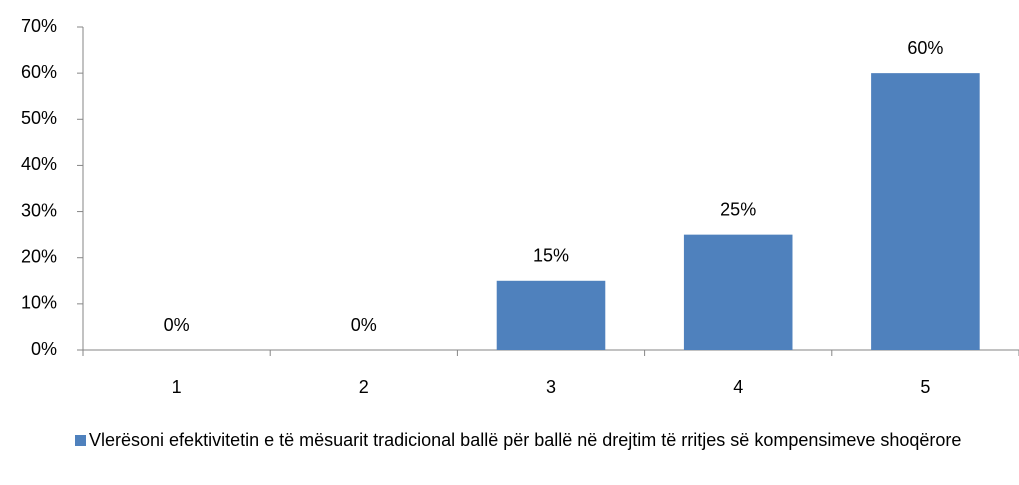 This screenshot has height=485, width=1019. What do you see at coordinates (738, 209) in the screenshot?
I see `data-label: 25%` at bounding box center [738, 209].